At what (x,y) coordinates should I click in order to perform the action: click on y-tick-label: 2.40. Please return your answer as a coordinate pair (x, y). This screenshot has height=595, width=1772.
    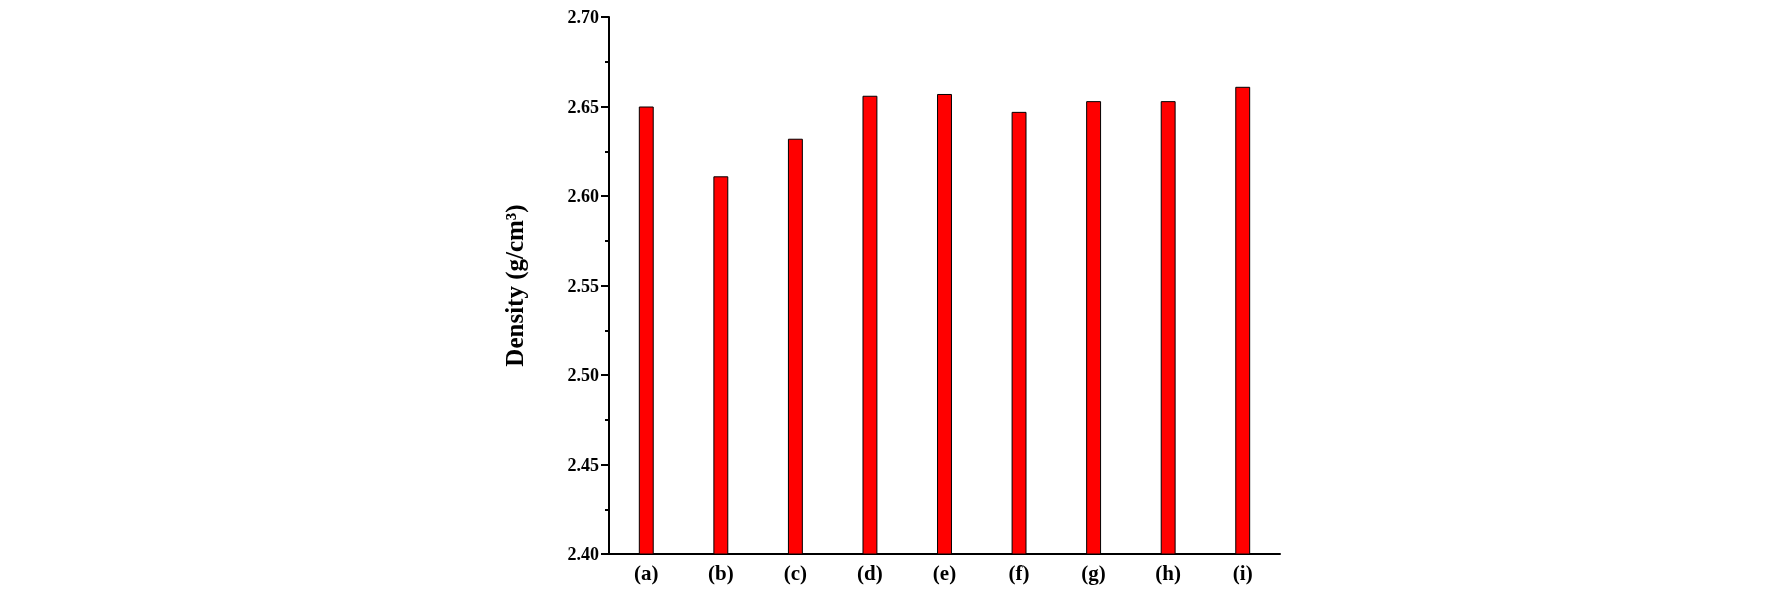
    Looking at the image, I should click on (583, 554).